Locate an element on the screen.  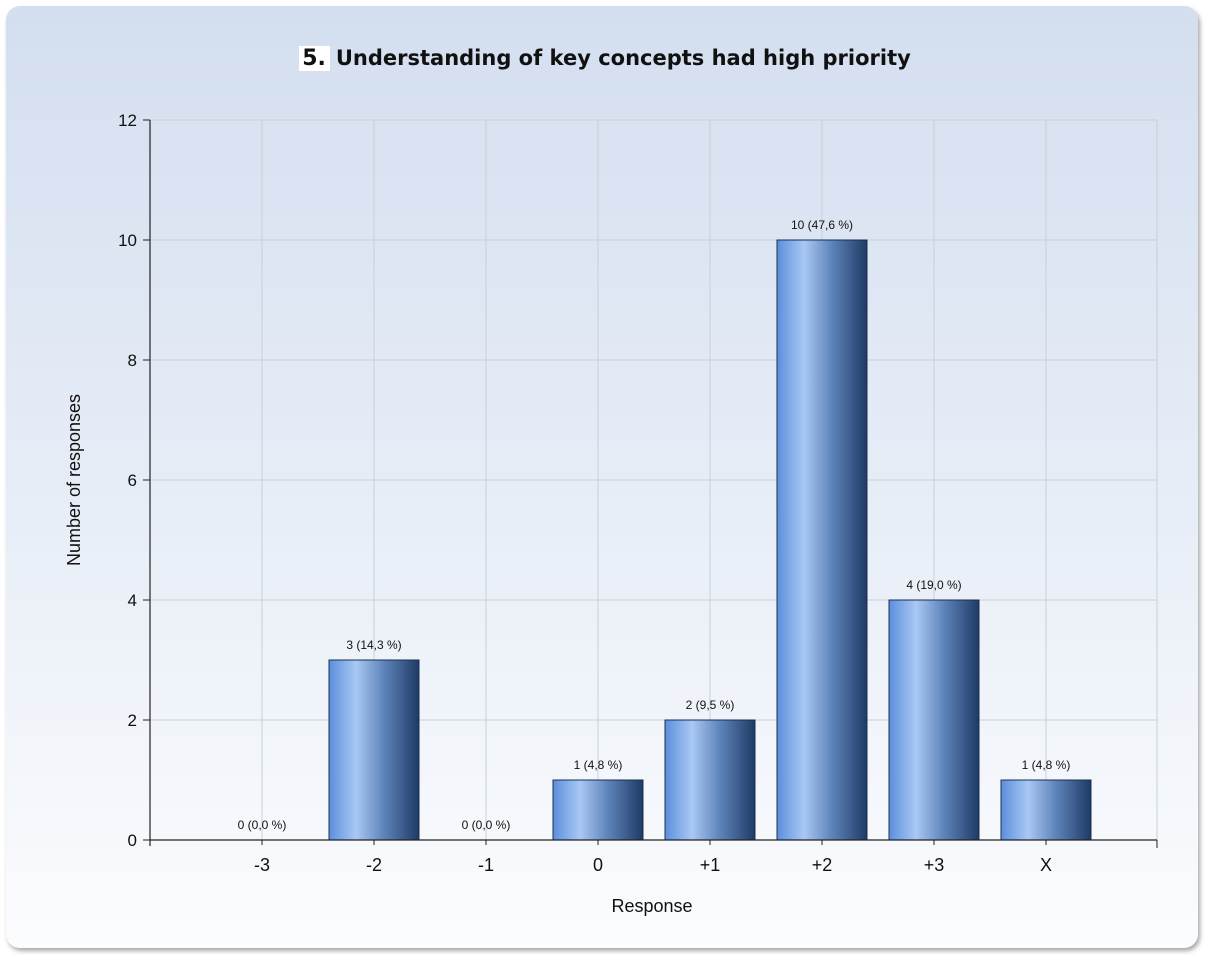
bar-+1 is located at coordinates (710, 780).